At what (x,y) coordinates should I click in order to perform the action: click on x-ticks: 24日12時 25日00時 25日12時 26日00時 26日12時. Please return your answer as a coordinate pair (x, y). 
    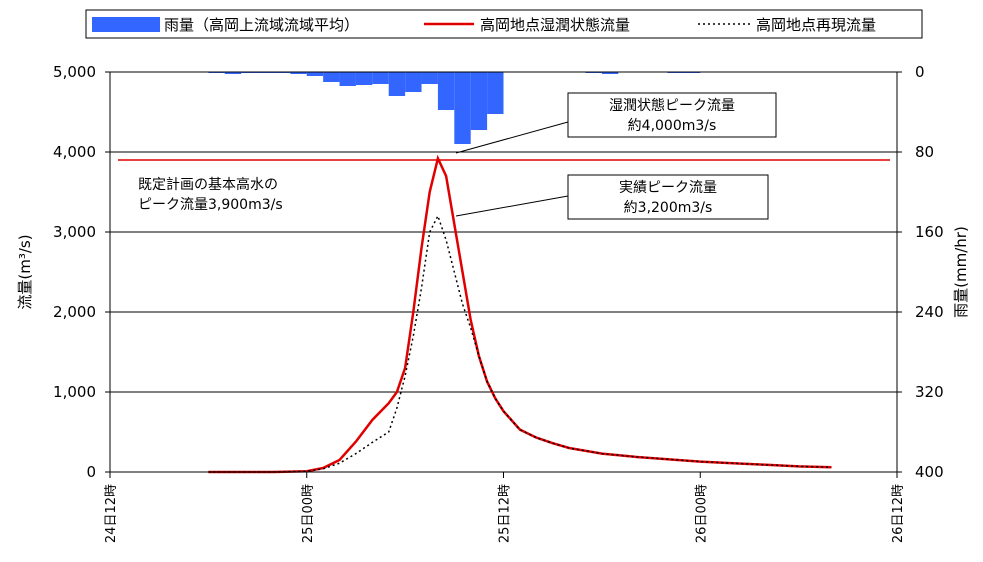
    Looking at the image, I should click on (505, 507).